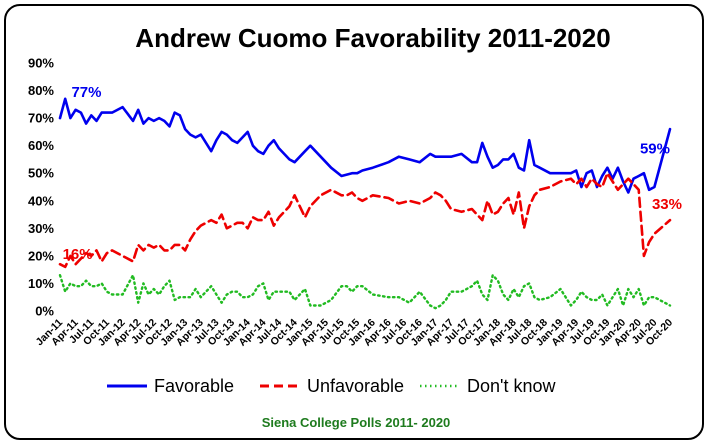  I want to click on y-tick-label: 60%, so click(41, 145).